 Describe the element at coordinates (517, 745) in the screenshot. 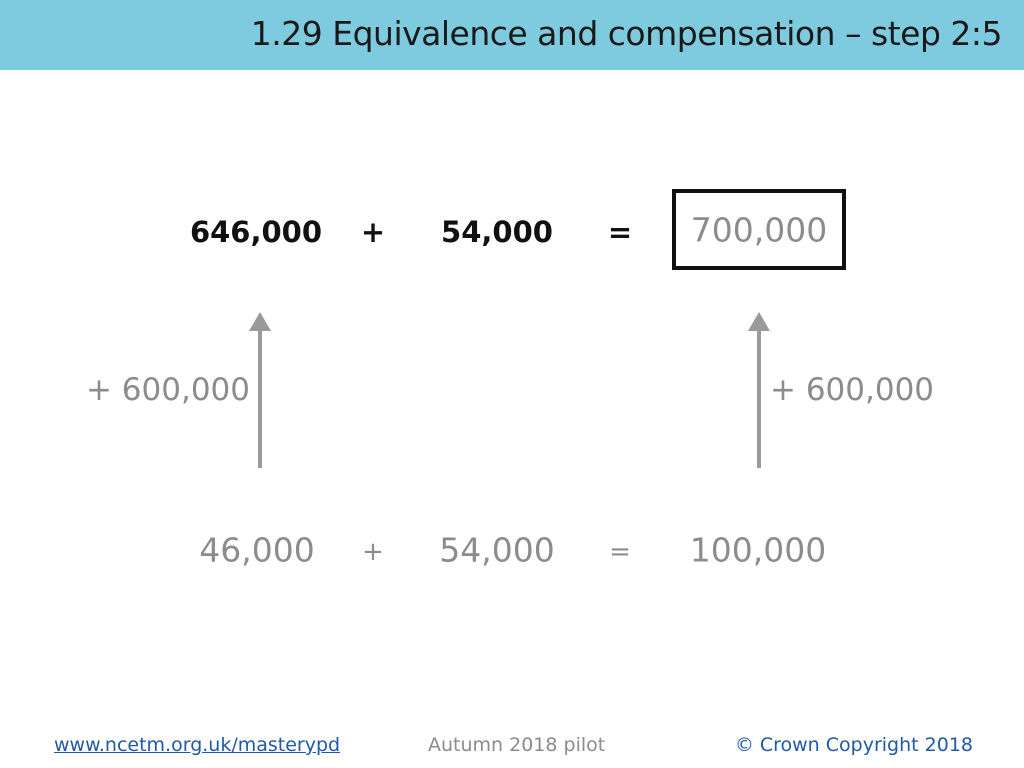

I see `footer-text: Autumn 2018 pilot` at that location.